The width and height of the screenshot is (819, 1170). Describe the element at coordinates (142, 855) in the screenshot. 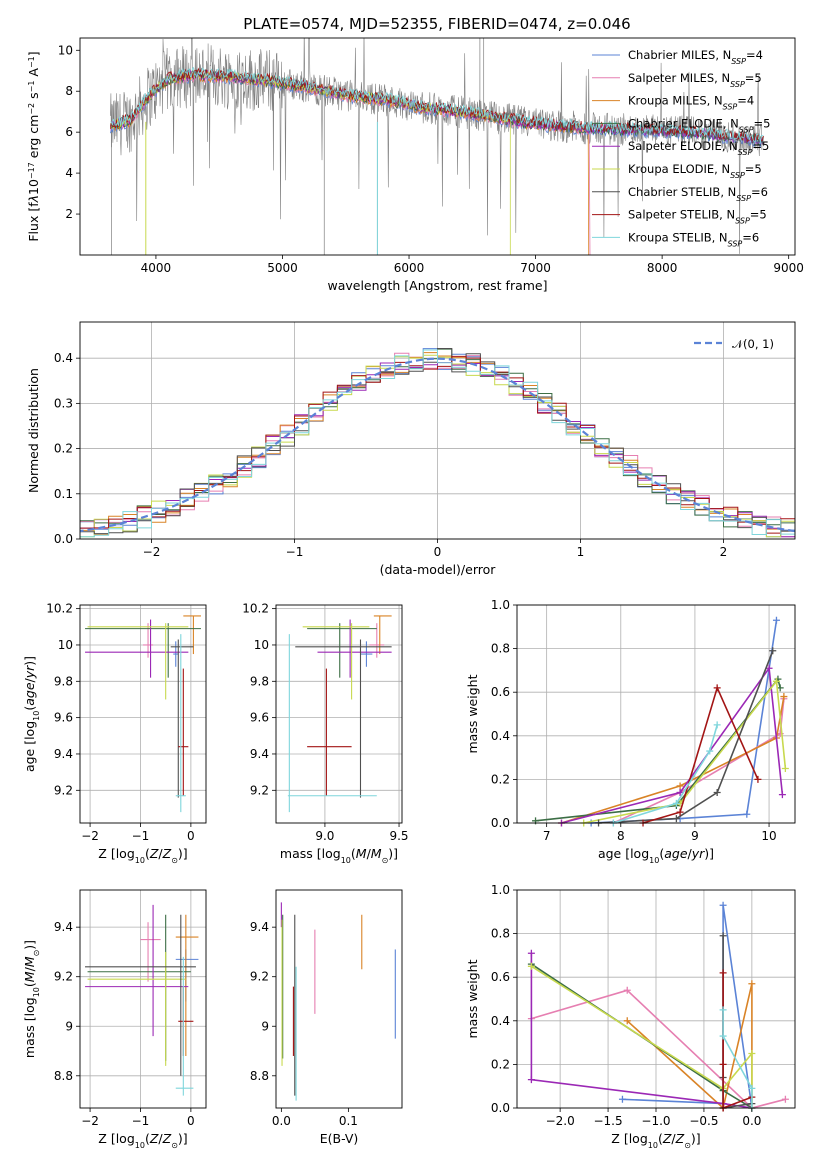

I see `x-axis-label: Z [log10(Z/Z⊙)]` at that location.